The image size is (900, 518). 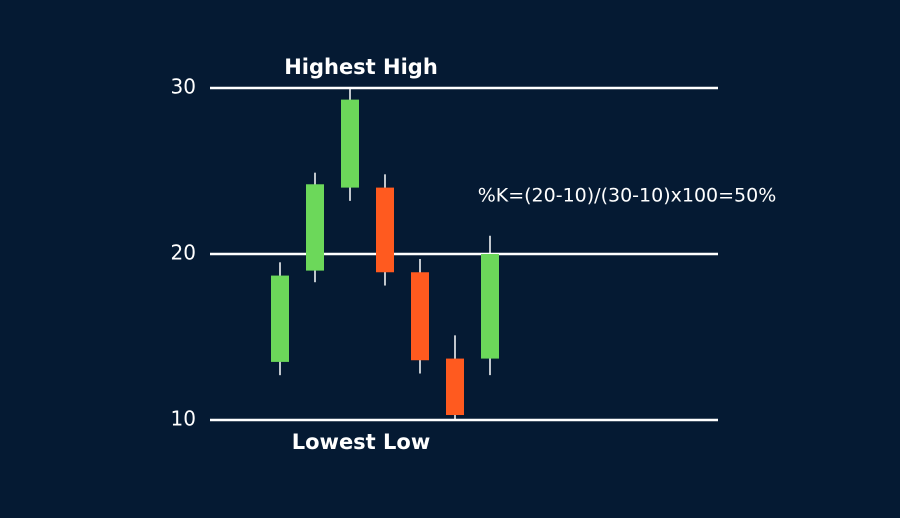 What do you see at coordinates (361, 442) in the screenshot?
I see `annotation: Lowest Low` at bounding box center [361, 442].